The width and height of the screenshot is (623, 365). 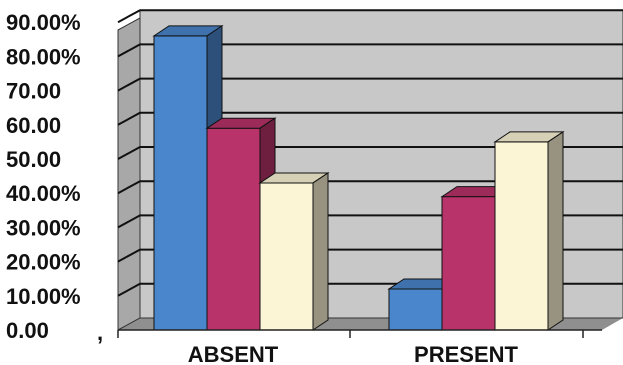 What do you see at coordinates (43, 296) in the screenshot?
I see `y-tick-label: 10.00%` at bounding box center [43, 296].